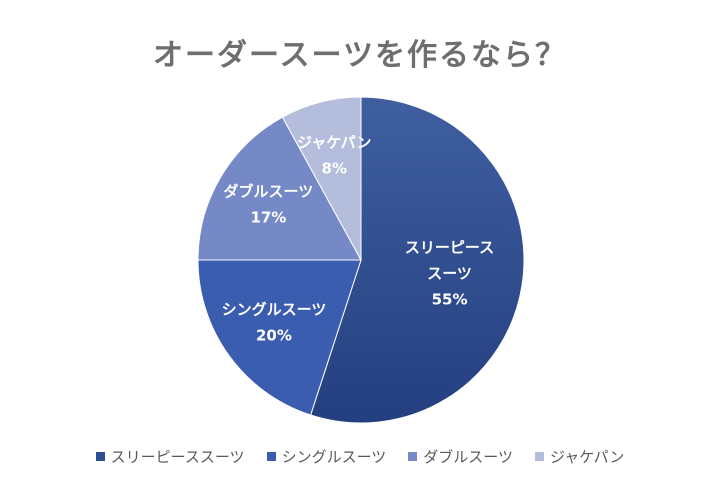 The image size is (720, 500). Describe the element at coordinates (177, 457) in the screenshot. I see `legend-label-three-piece: スリーピーススーツ` at that location.